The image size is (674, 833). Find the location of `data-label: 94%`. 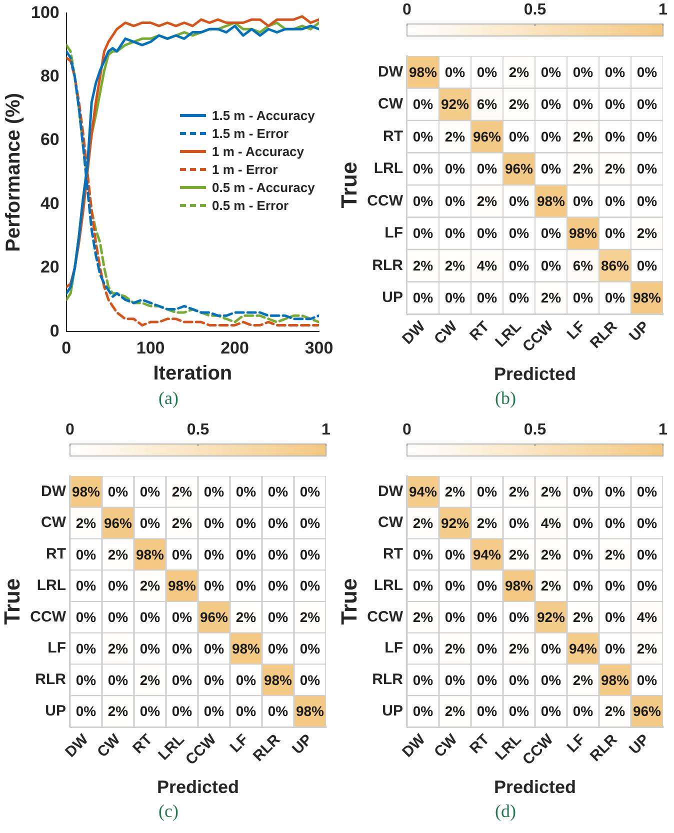

data-label: 94% is located at coordinates (487, 554).